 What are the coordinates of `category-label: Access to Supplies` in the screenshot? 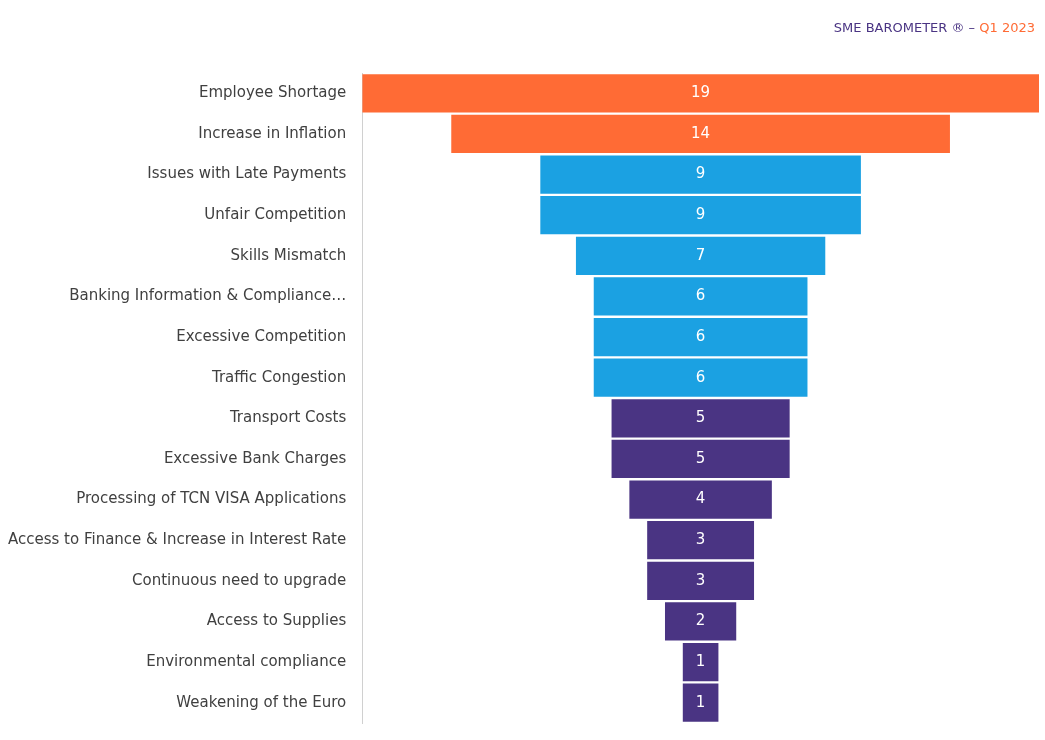 It's located at (276, 620).